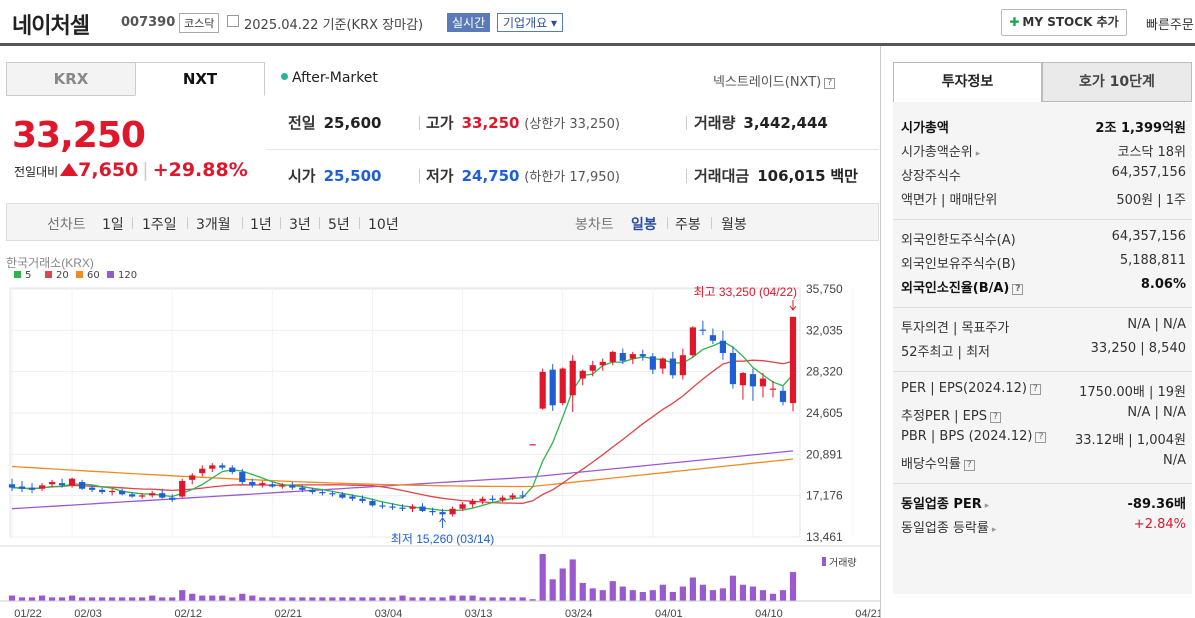 The width and height of the screenshot is (1195, 618). I want to click on info-key: 외국인소진율(B/A)?, so click(962, 286).